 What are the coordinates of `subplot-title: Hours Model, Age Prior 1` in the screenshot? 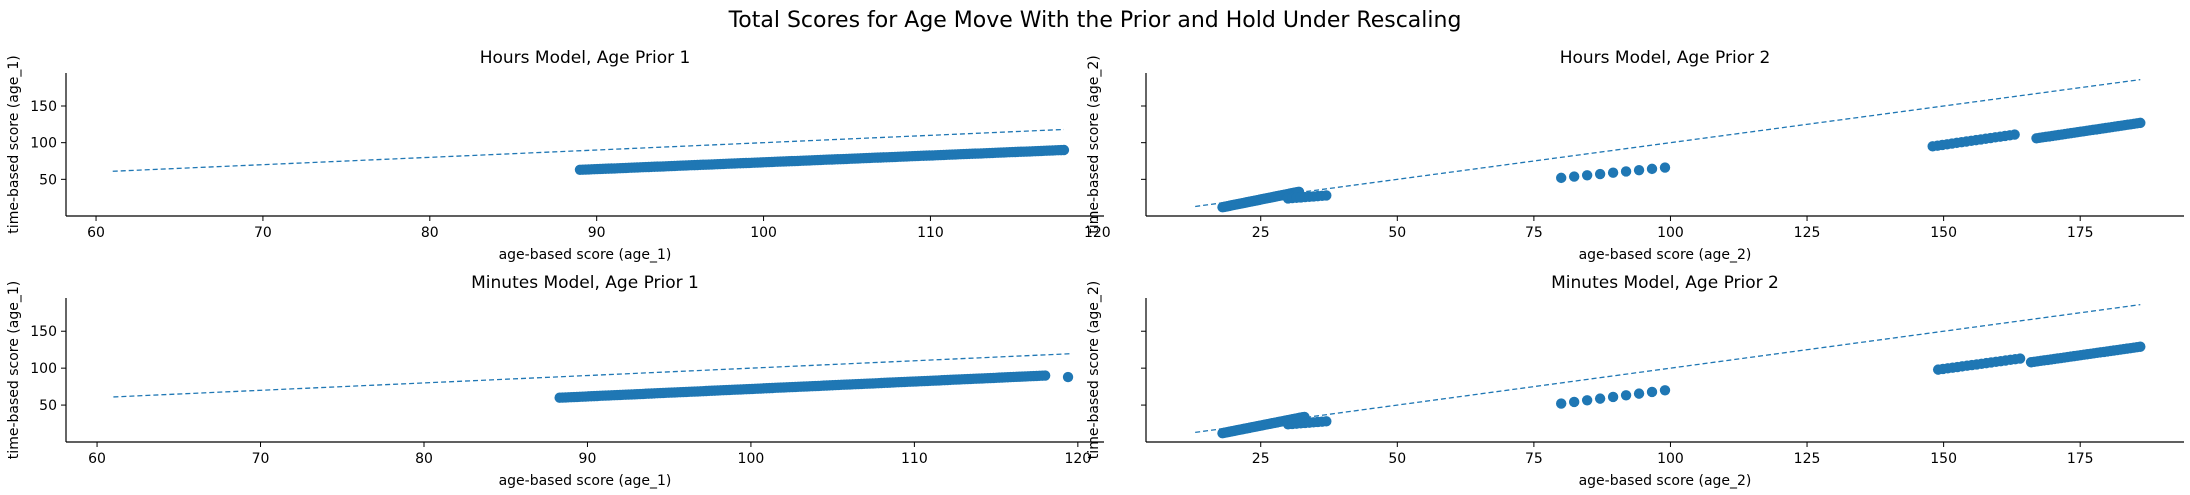 It's located at (585, 58).